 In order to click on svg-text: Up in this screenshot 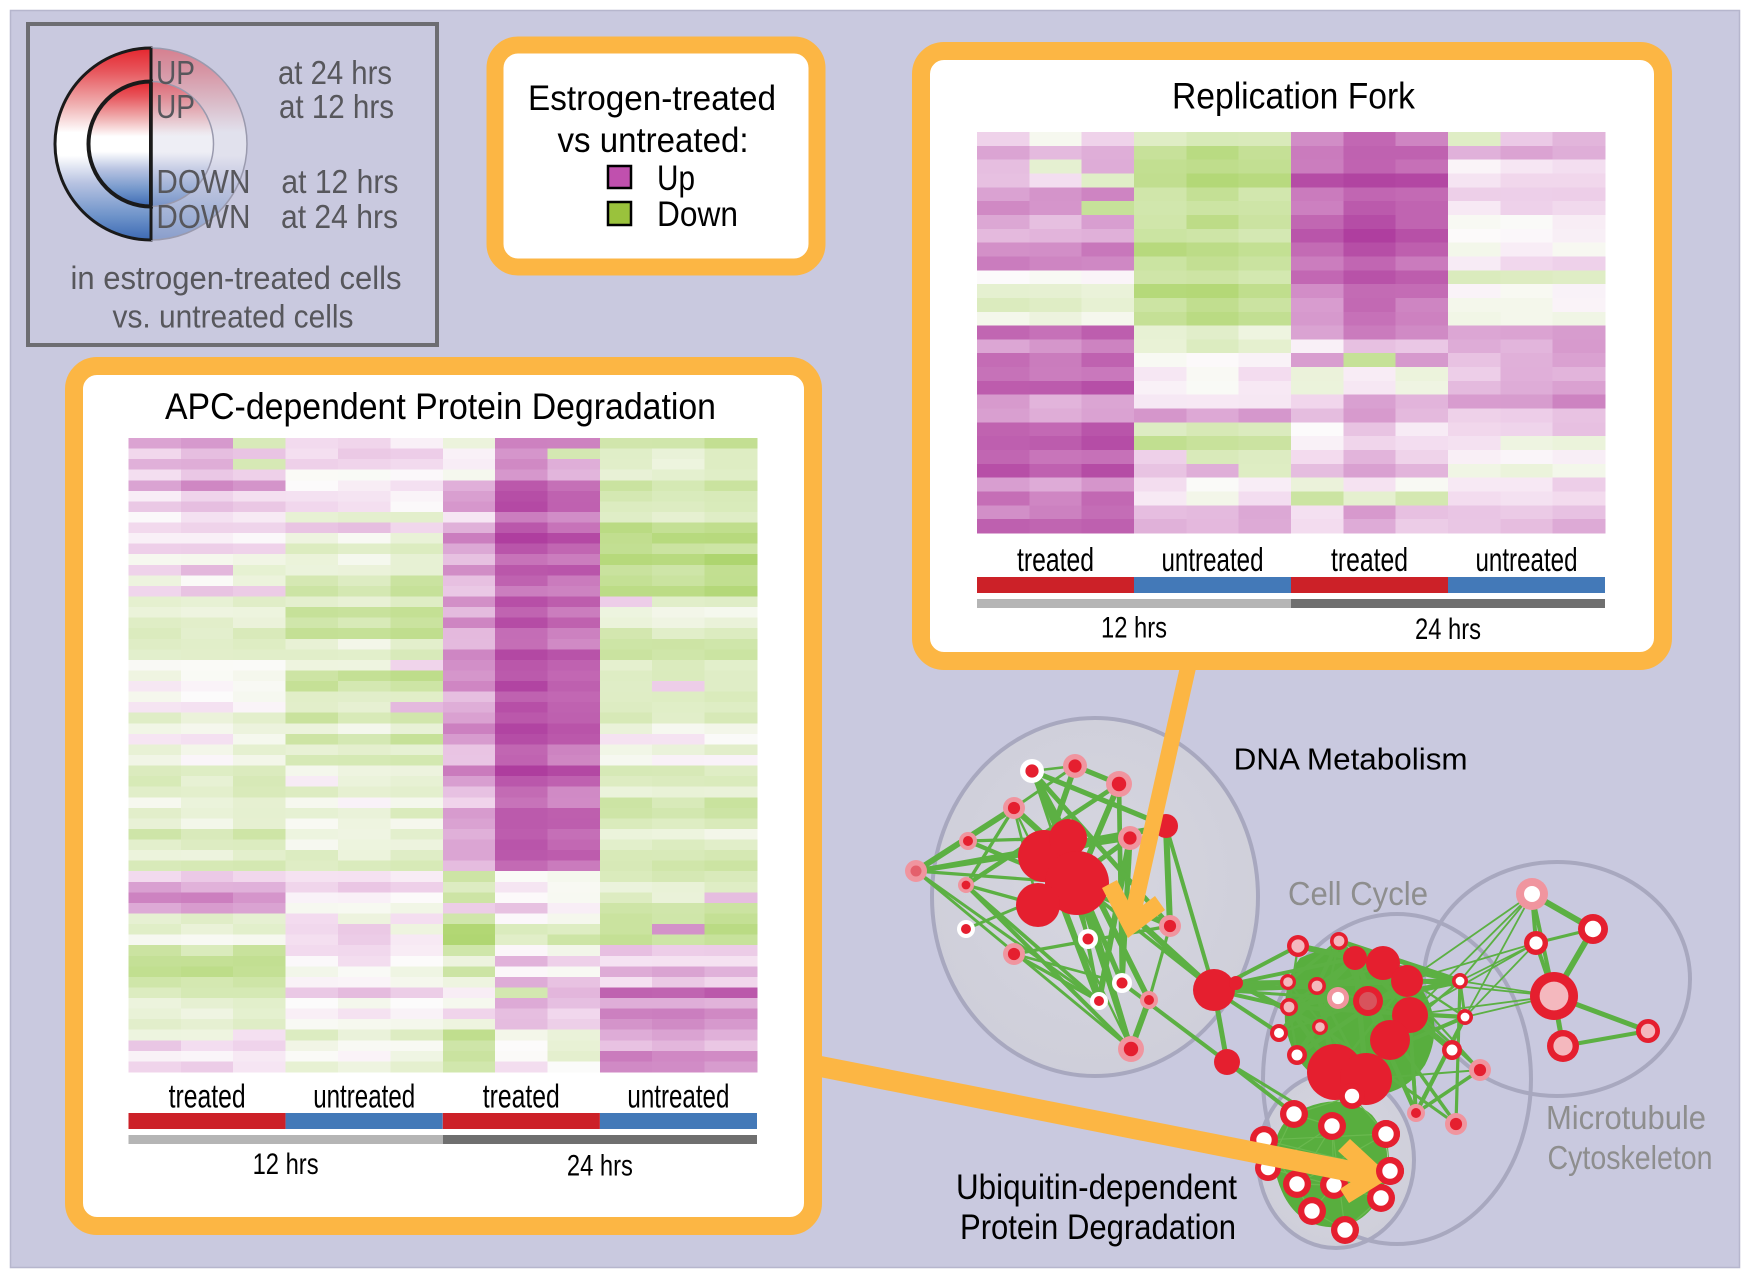, I will do `click(676, 178)`.